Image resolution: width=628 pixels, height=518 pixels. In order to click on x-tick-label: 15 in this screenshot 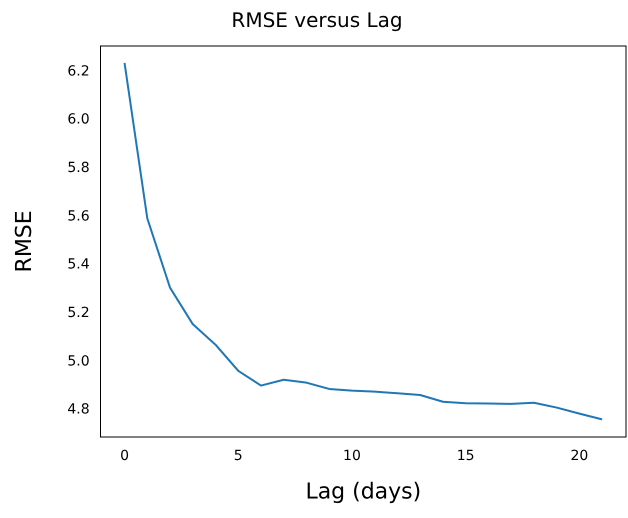, I will do `click(465, 456)`.